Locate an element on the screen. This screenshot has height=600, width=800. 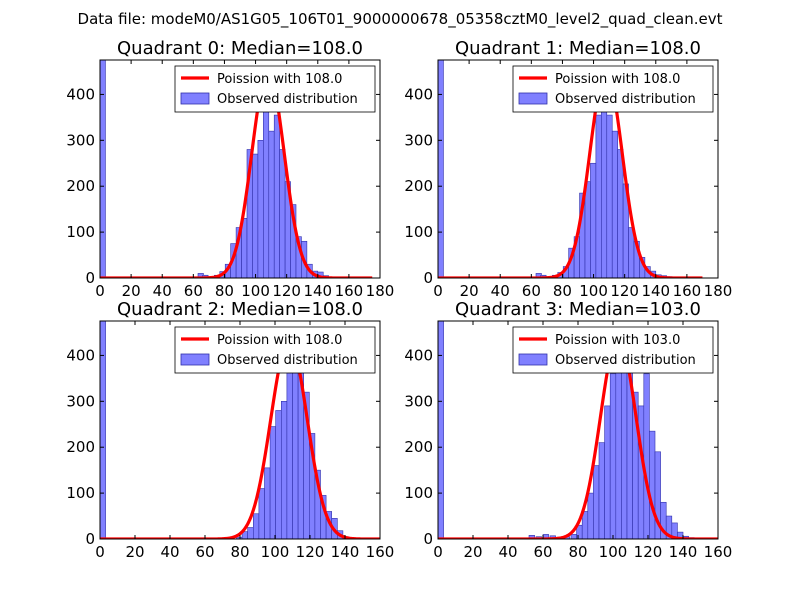
legend-curve-label: Poission with 103.0 is located at coordinates (617, 340).